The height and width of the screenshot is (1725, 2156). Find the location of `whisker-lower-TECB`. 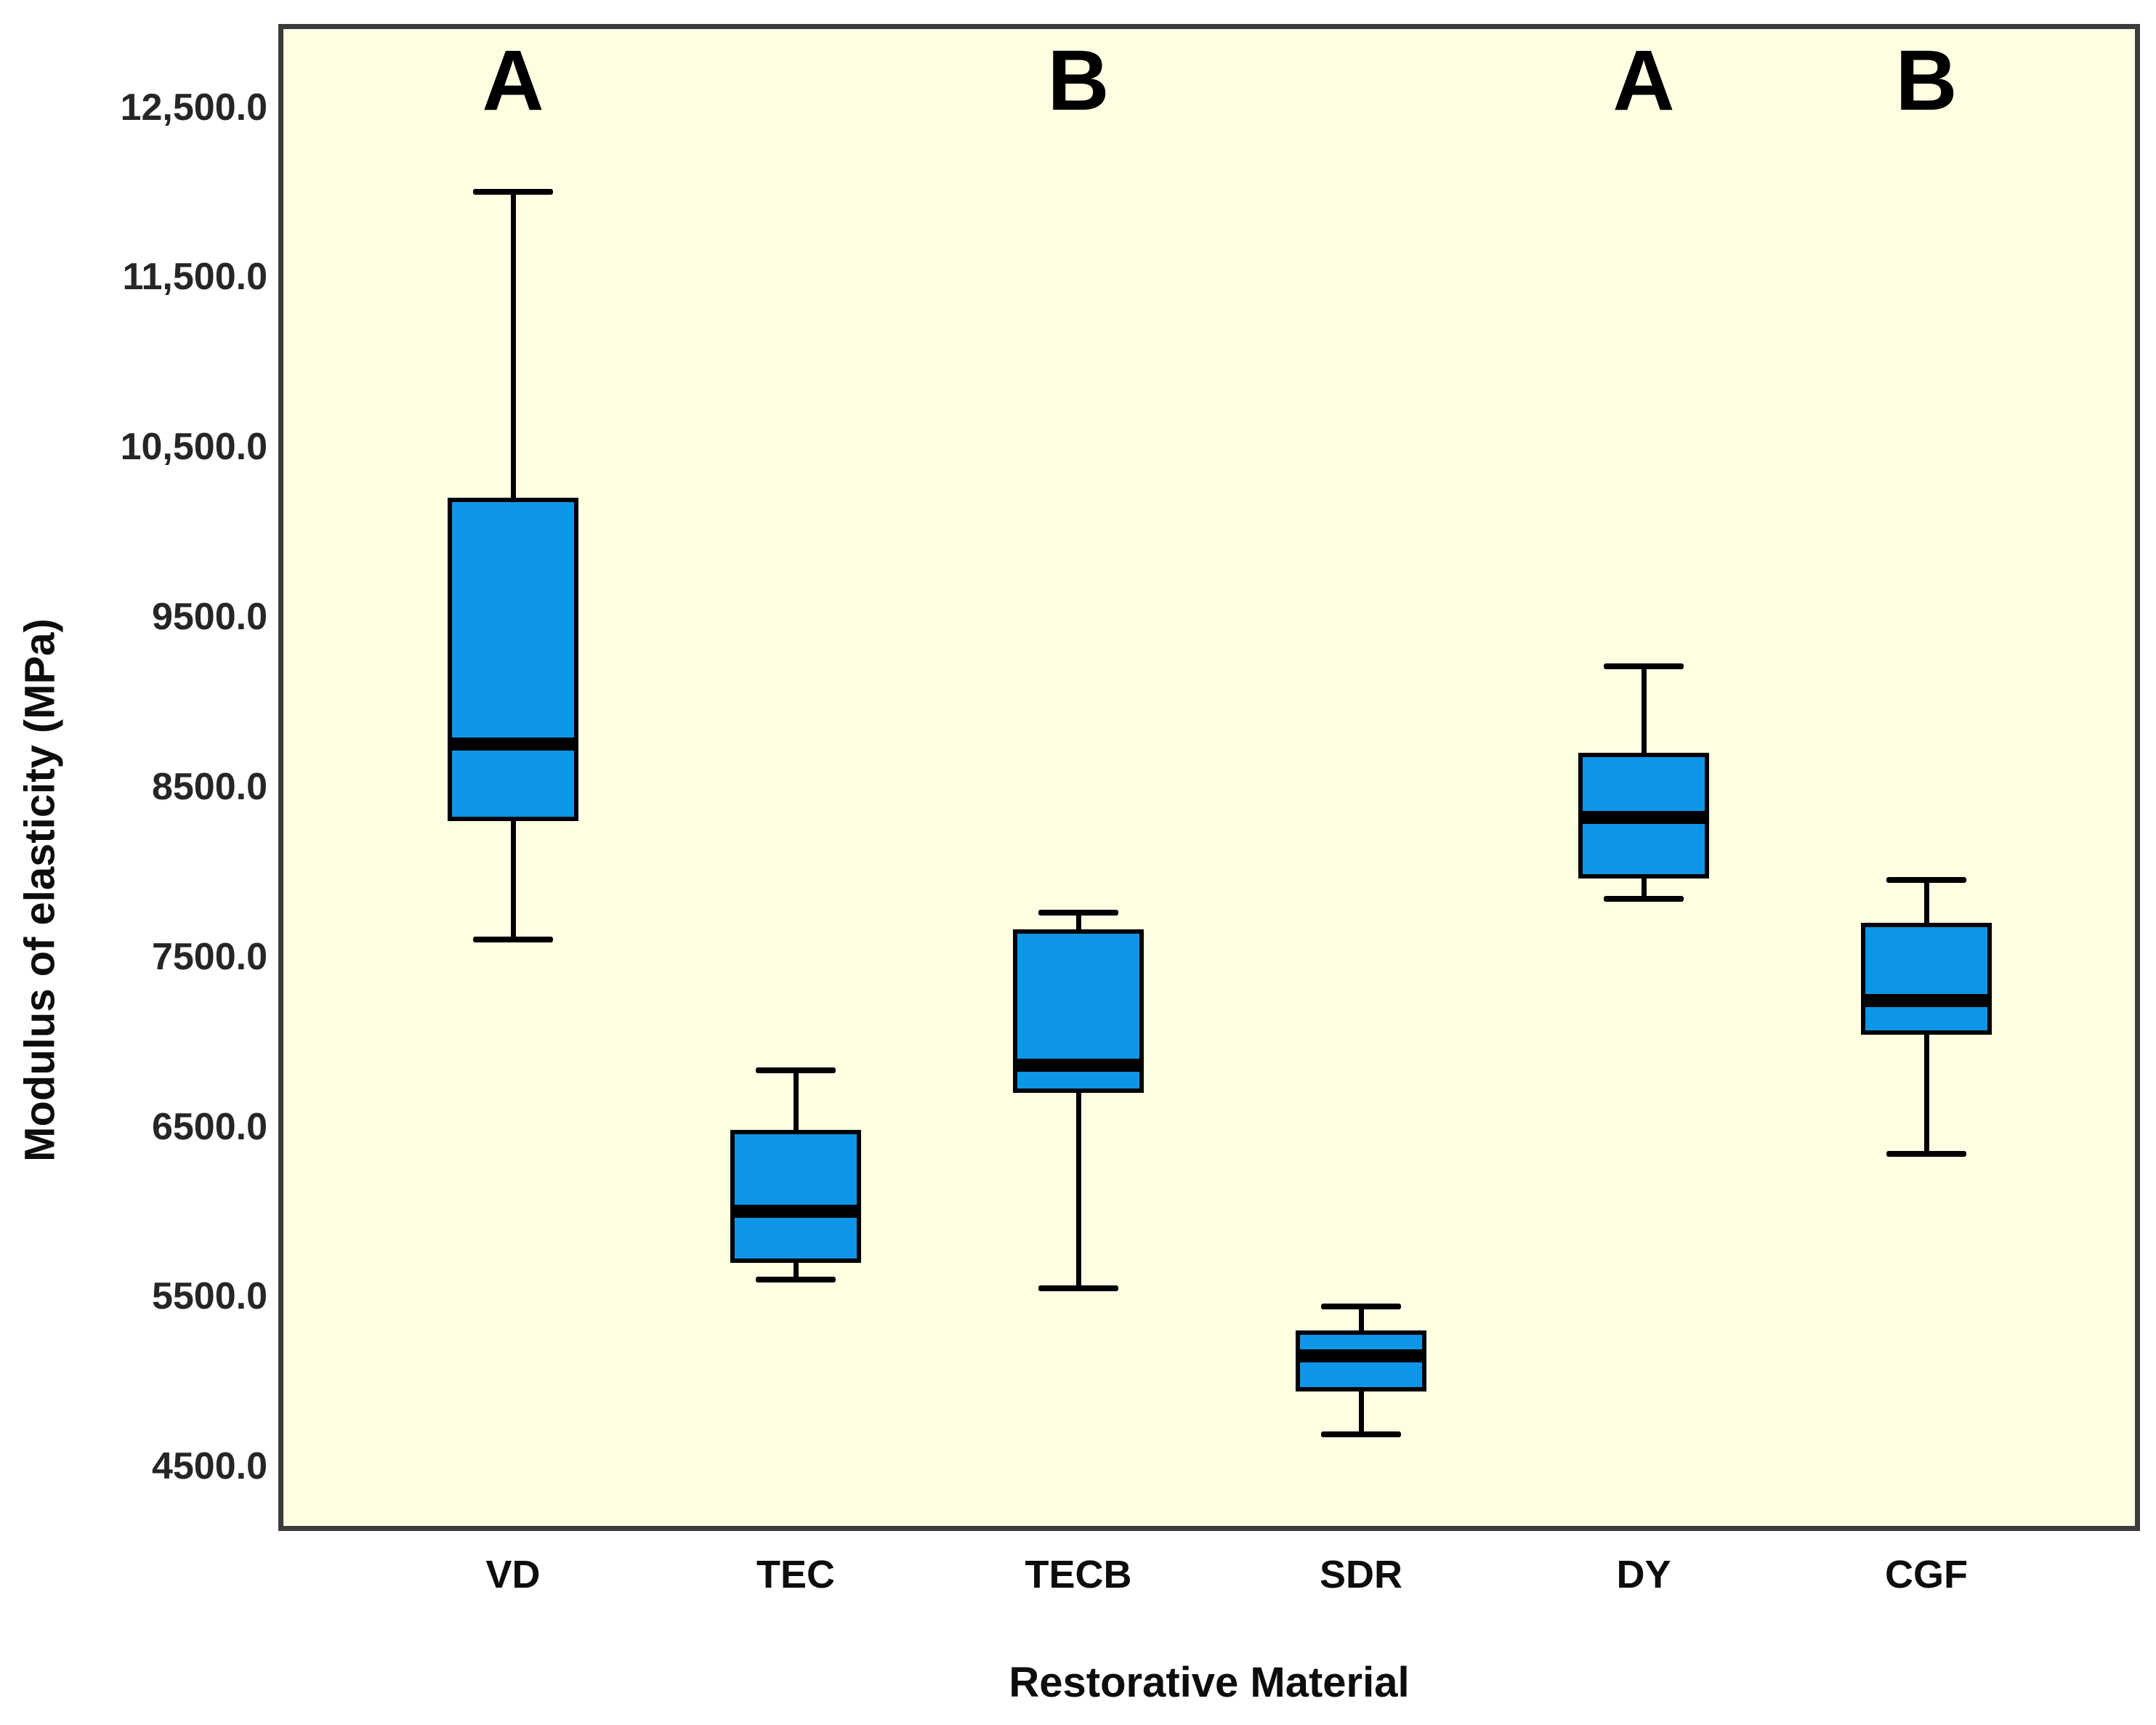

whisker-lower-TECB is located at coordinates (1078, 1190).